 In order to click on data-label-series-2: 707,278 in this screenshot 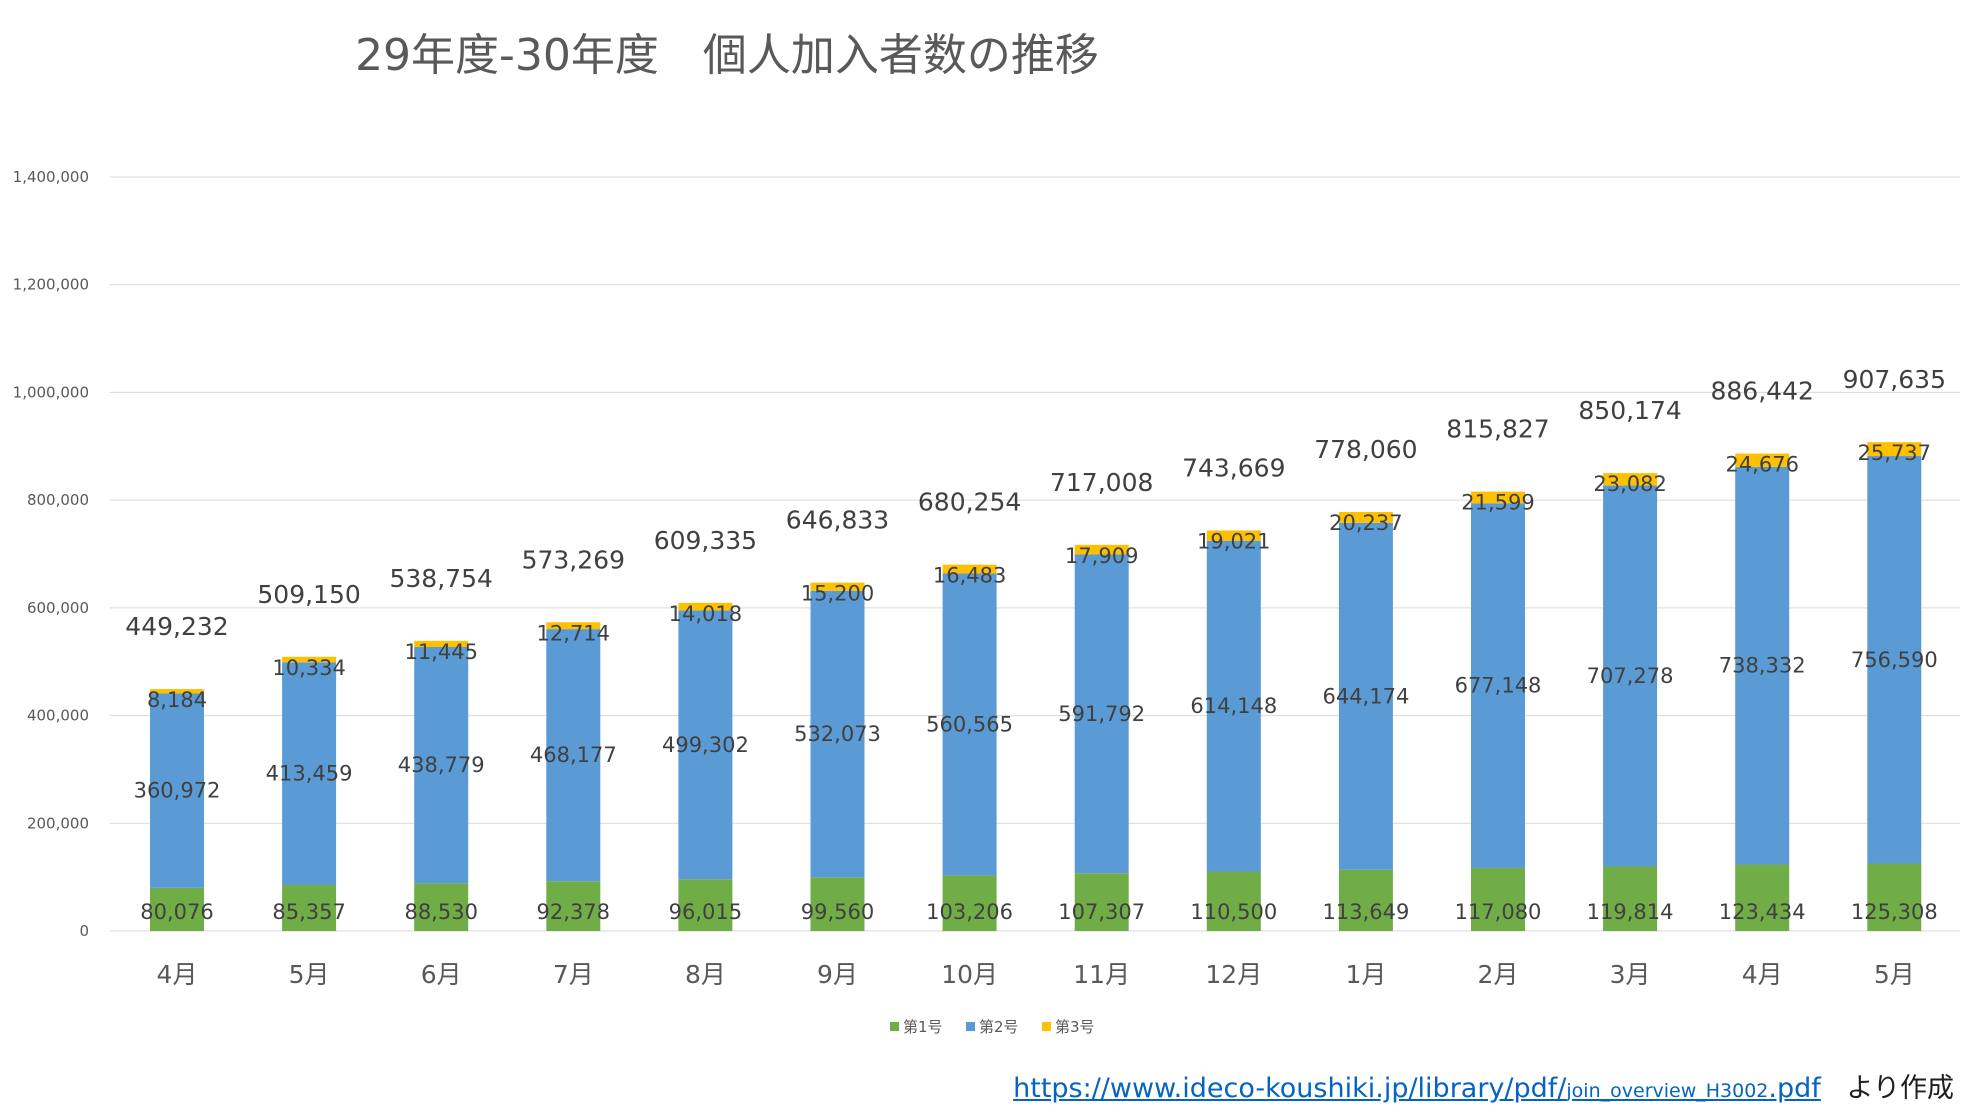, I will do `click(1630, 676)`.